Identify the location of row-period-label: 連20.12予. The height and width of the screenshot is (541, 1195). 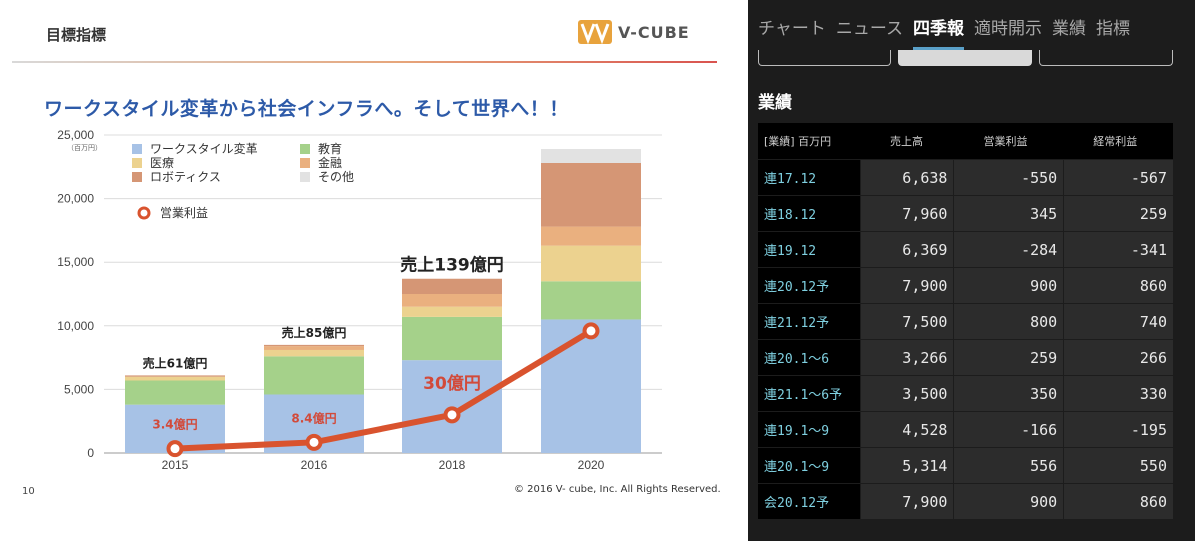
(809, 285).